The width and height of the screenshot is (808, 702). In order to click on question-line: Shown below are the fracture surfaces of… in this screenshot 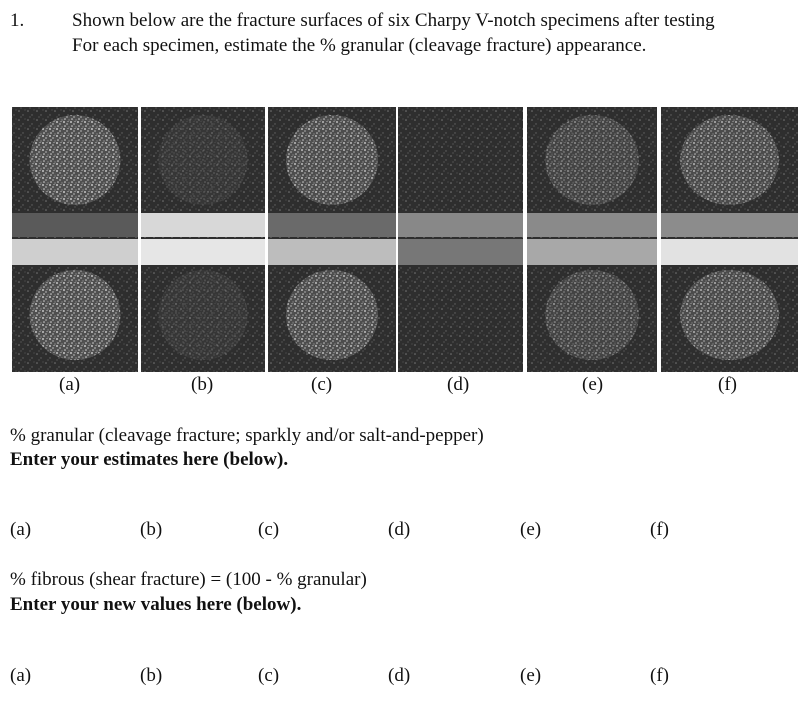, I will do `click(393, 20)`.